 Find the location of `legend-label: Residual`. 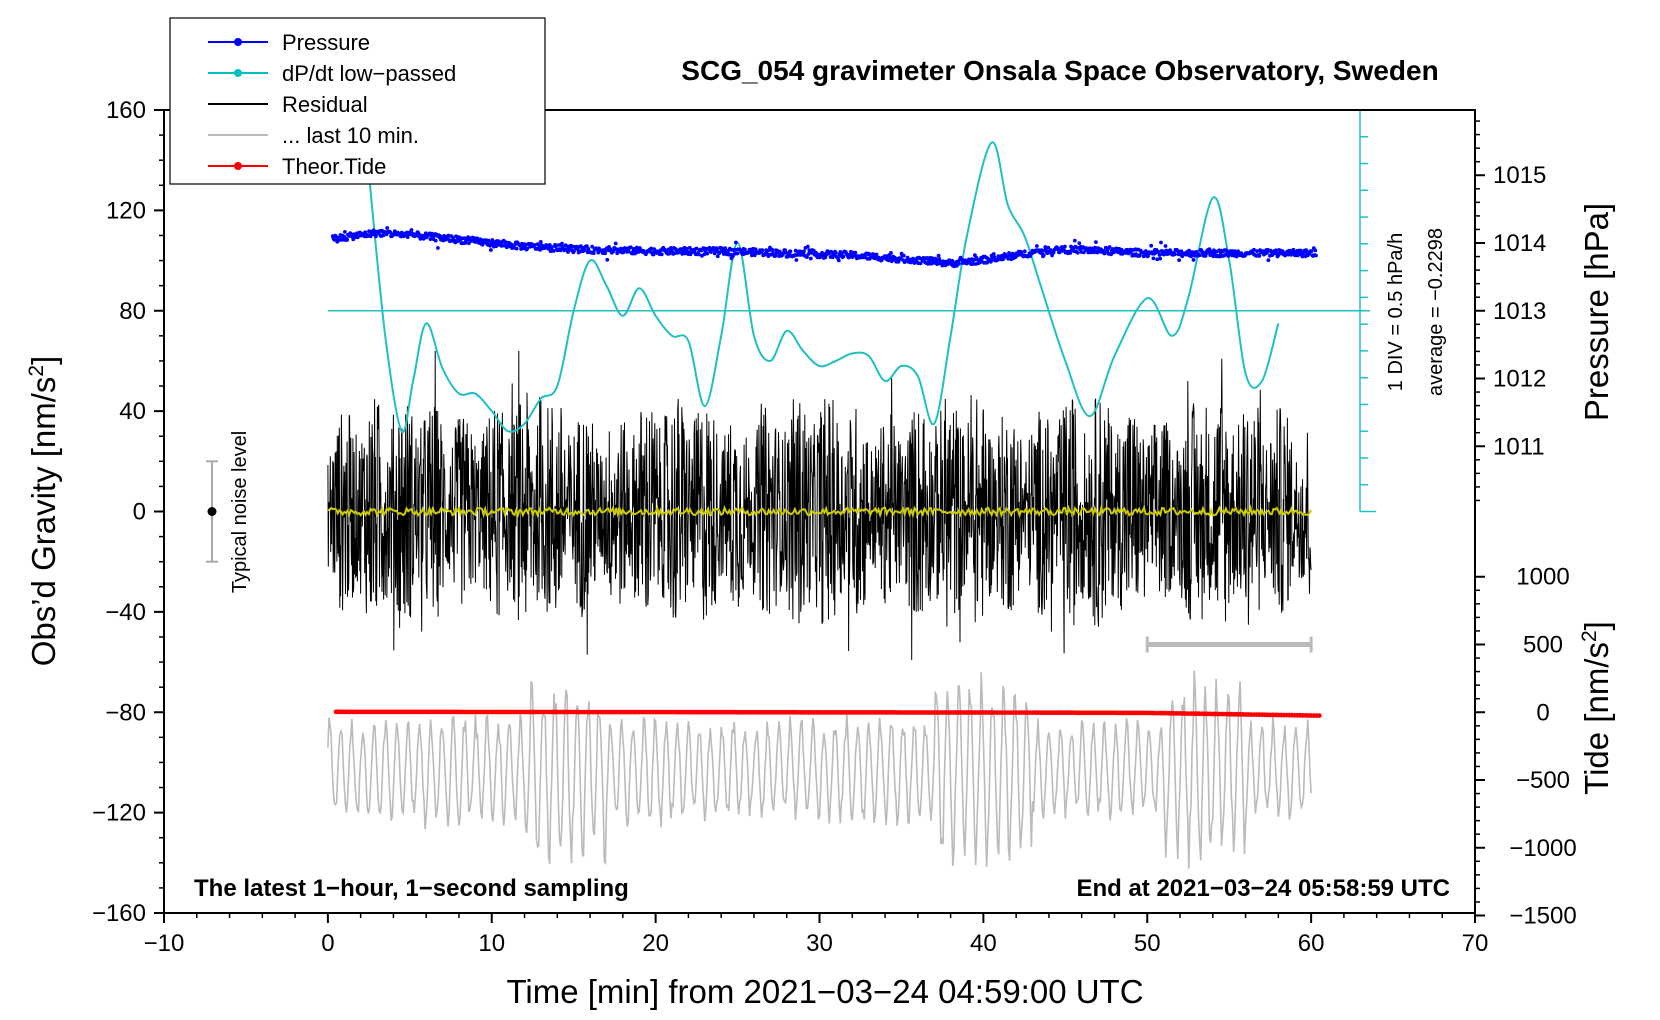

legend-label: Residual is located at coordinates (325, 104).